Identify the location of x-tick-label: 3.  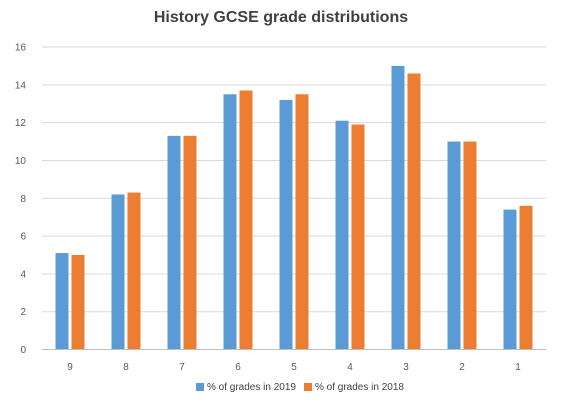
(406, 367).